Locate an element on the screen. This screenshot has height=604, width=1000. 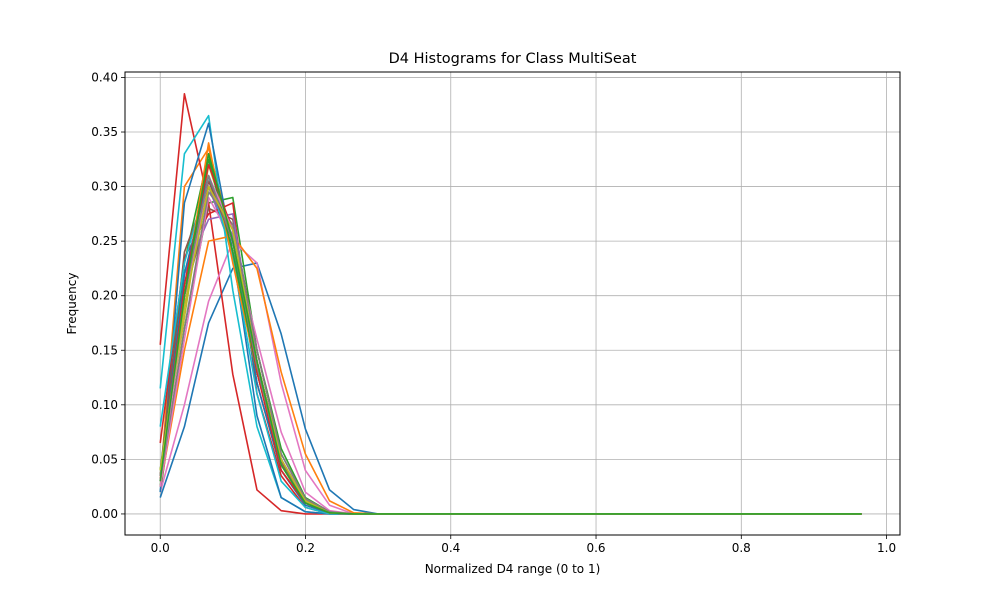
y-tick-label: 0.30 is located at coordinates (104, 187).